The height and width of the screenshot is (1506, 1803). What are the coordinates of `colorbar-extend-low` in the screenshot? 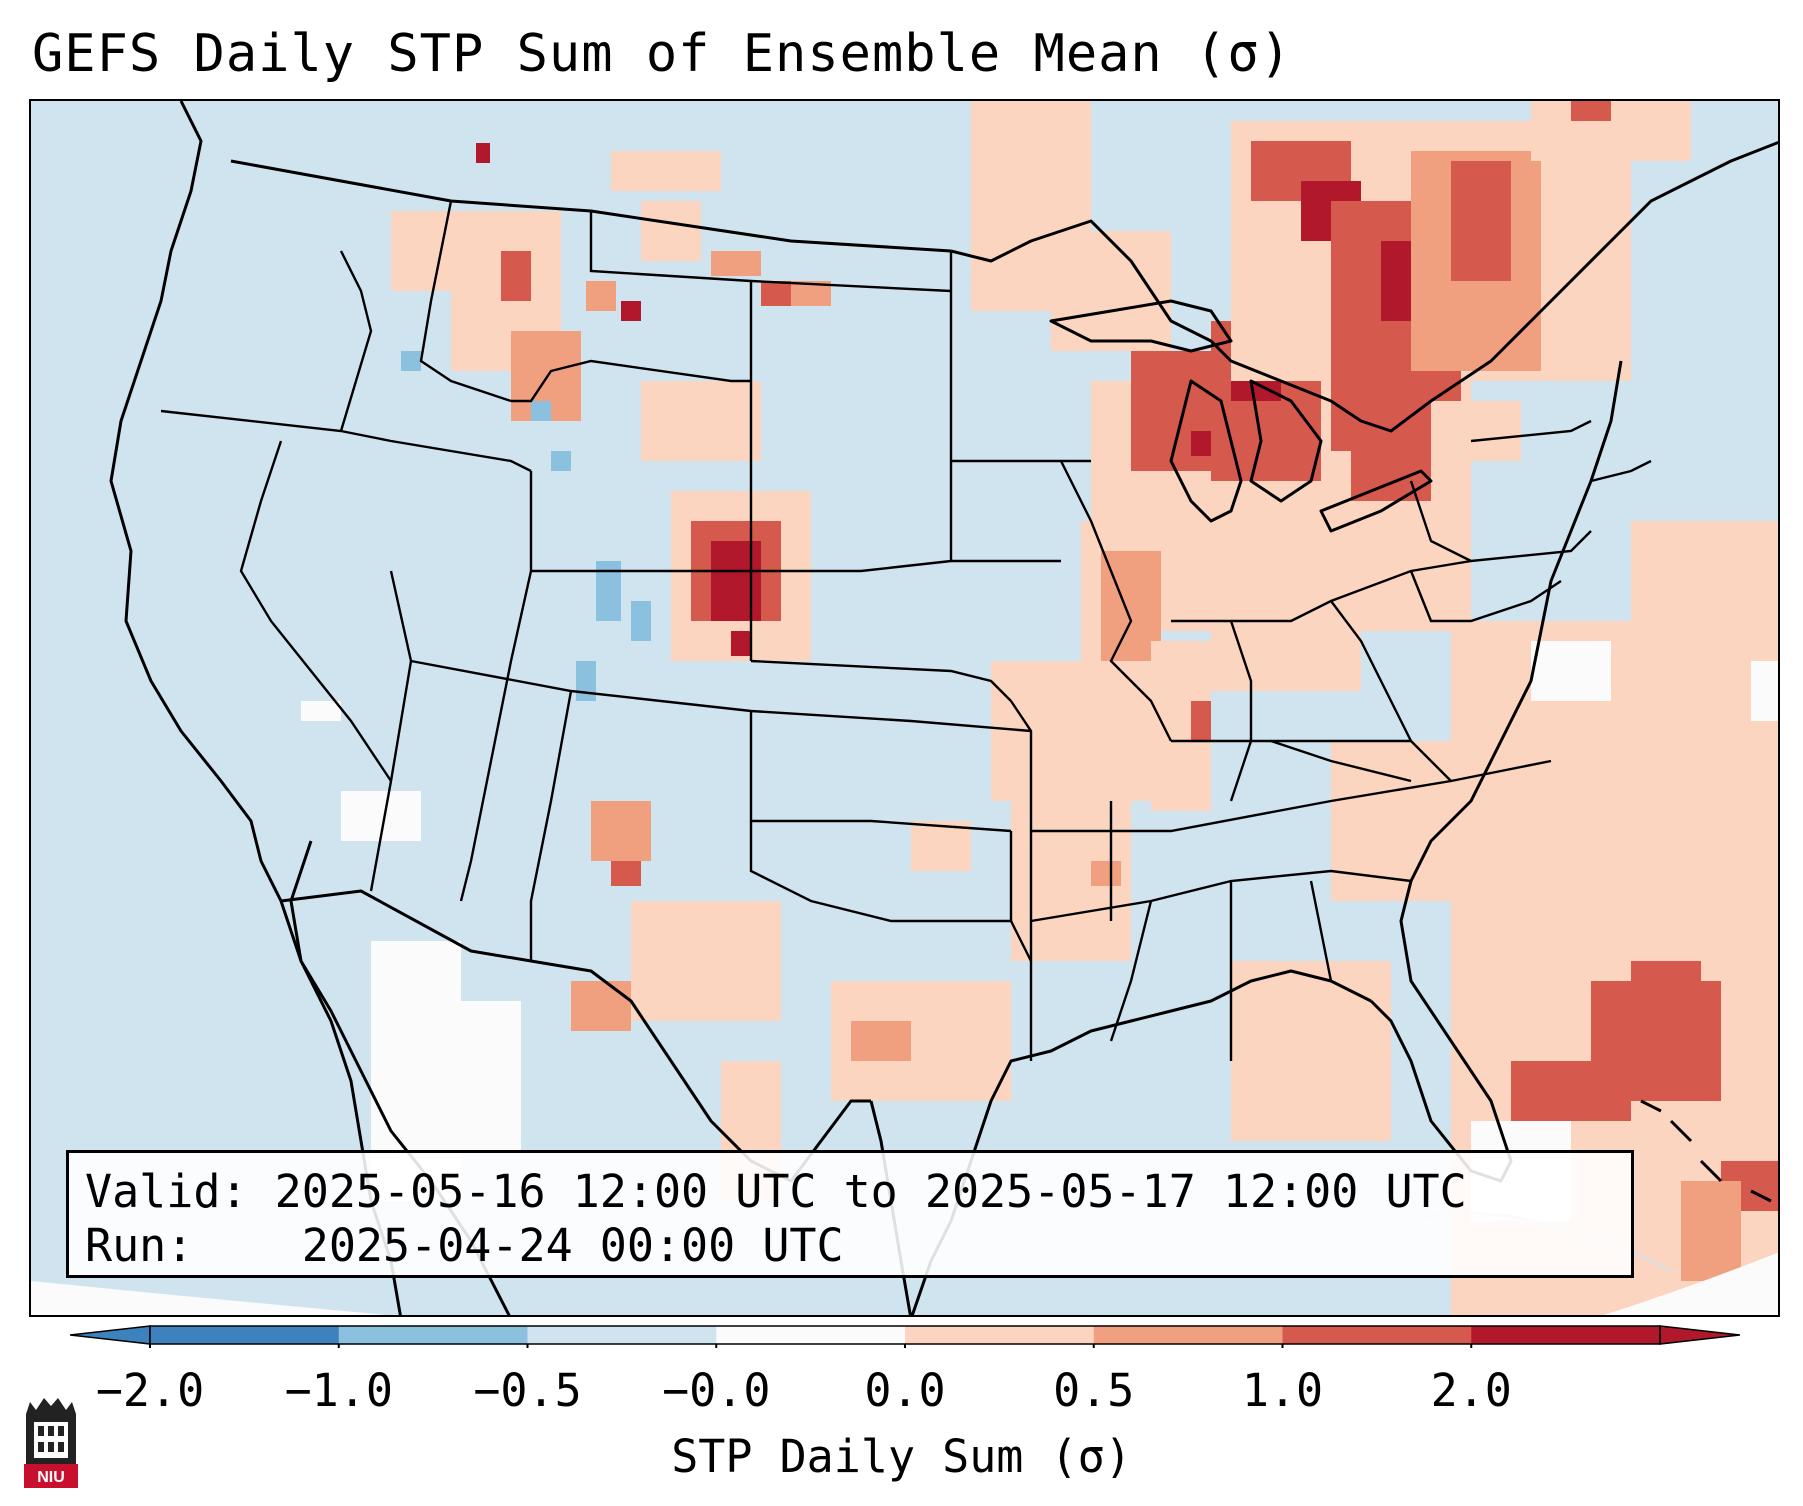 It's located at (110, 1335).